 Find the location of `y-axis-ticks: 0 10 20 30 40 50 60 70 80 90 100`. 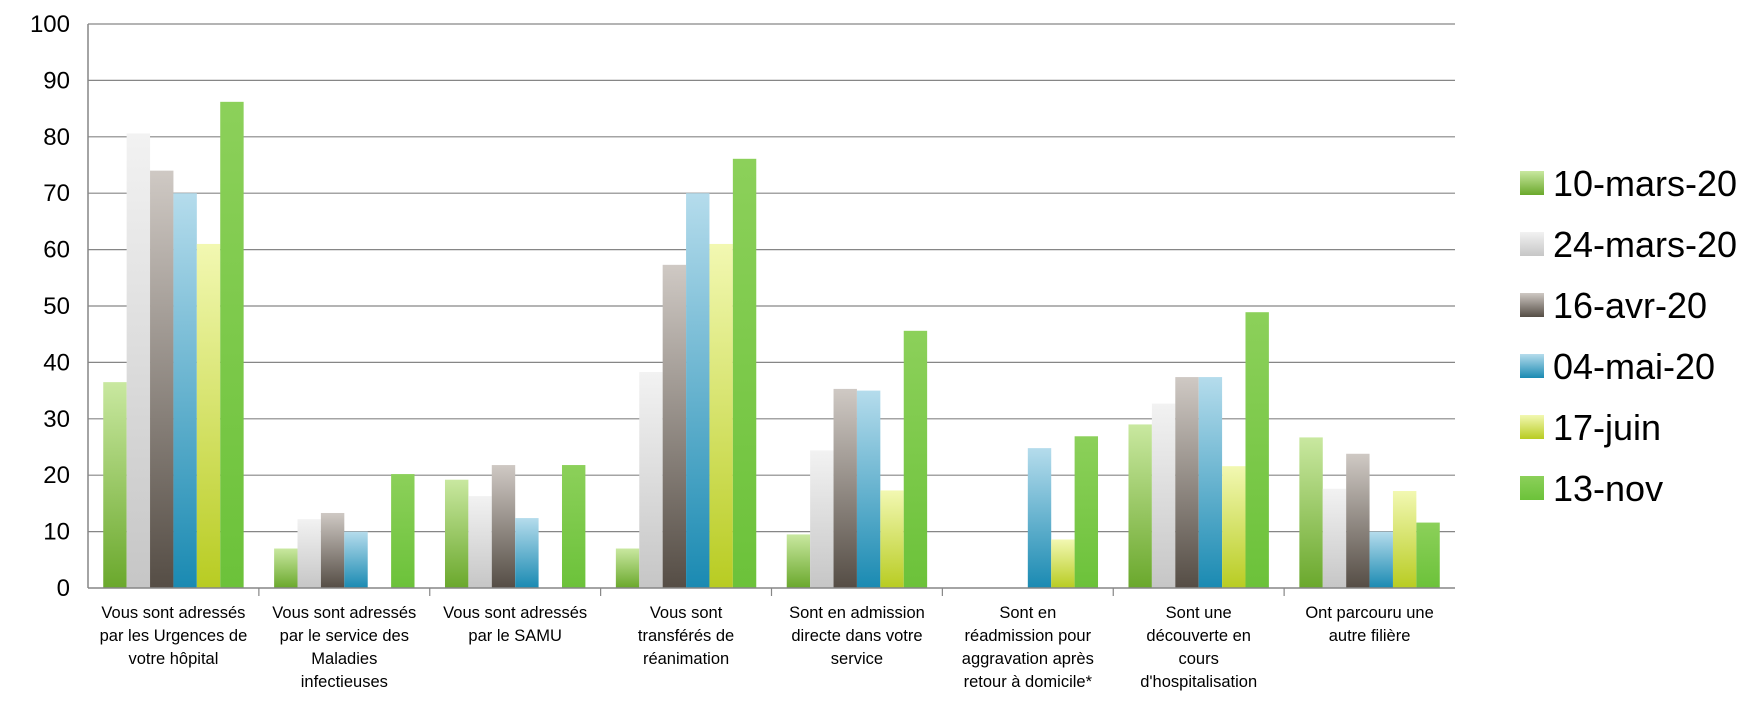

y-axis-ticks: 0 10 20 30 40 50 60 70 80 90 100 is located at coordinates (50, 306).